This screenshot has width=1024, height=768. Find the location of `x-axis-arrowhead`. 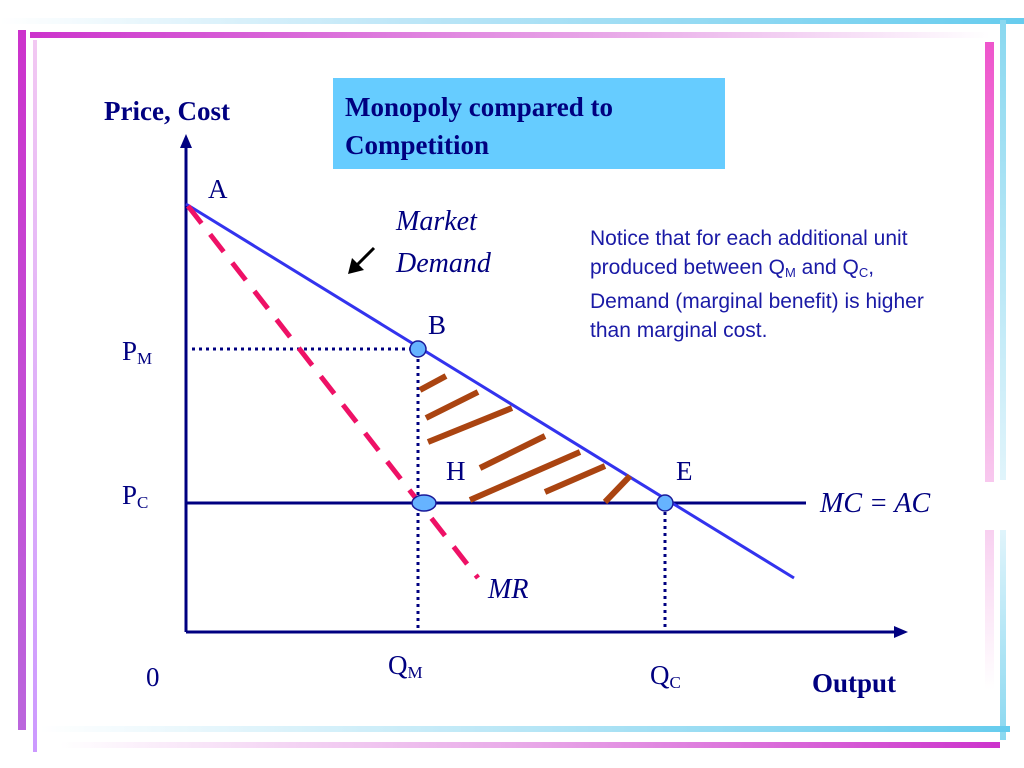

x-axis-arrowhead is located at coordinates (901, 632).